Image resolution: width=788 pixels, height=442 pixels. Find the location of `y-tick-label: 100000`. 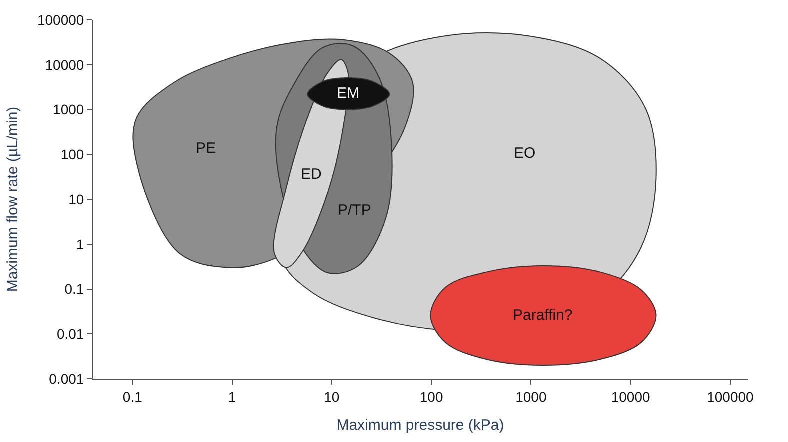

y-tick-label: 100000 is located at coordinates (60, 20).